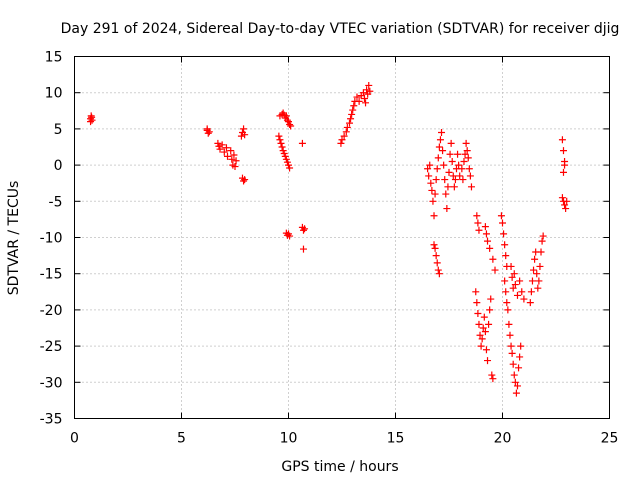  Describe the element at coordinates (54, 94) in the screenshot. I see `y-tick-label: 10` at that location.